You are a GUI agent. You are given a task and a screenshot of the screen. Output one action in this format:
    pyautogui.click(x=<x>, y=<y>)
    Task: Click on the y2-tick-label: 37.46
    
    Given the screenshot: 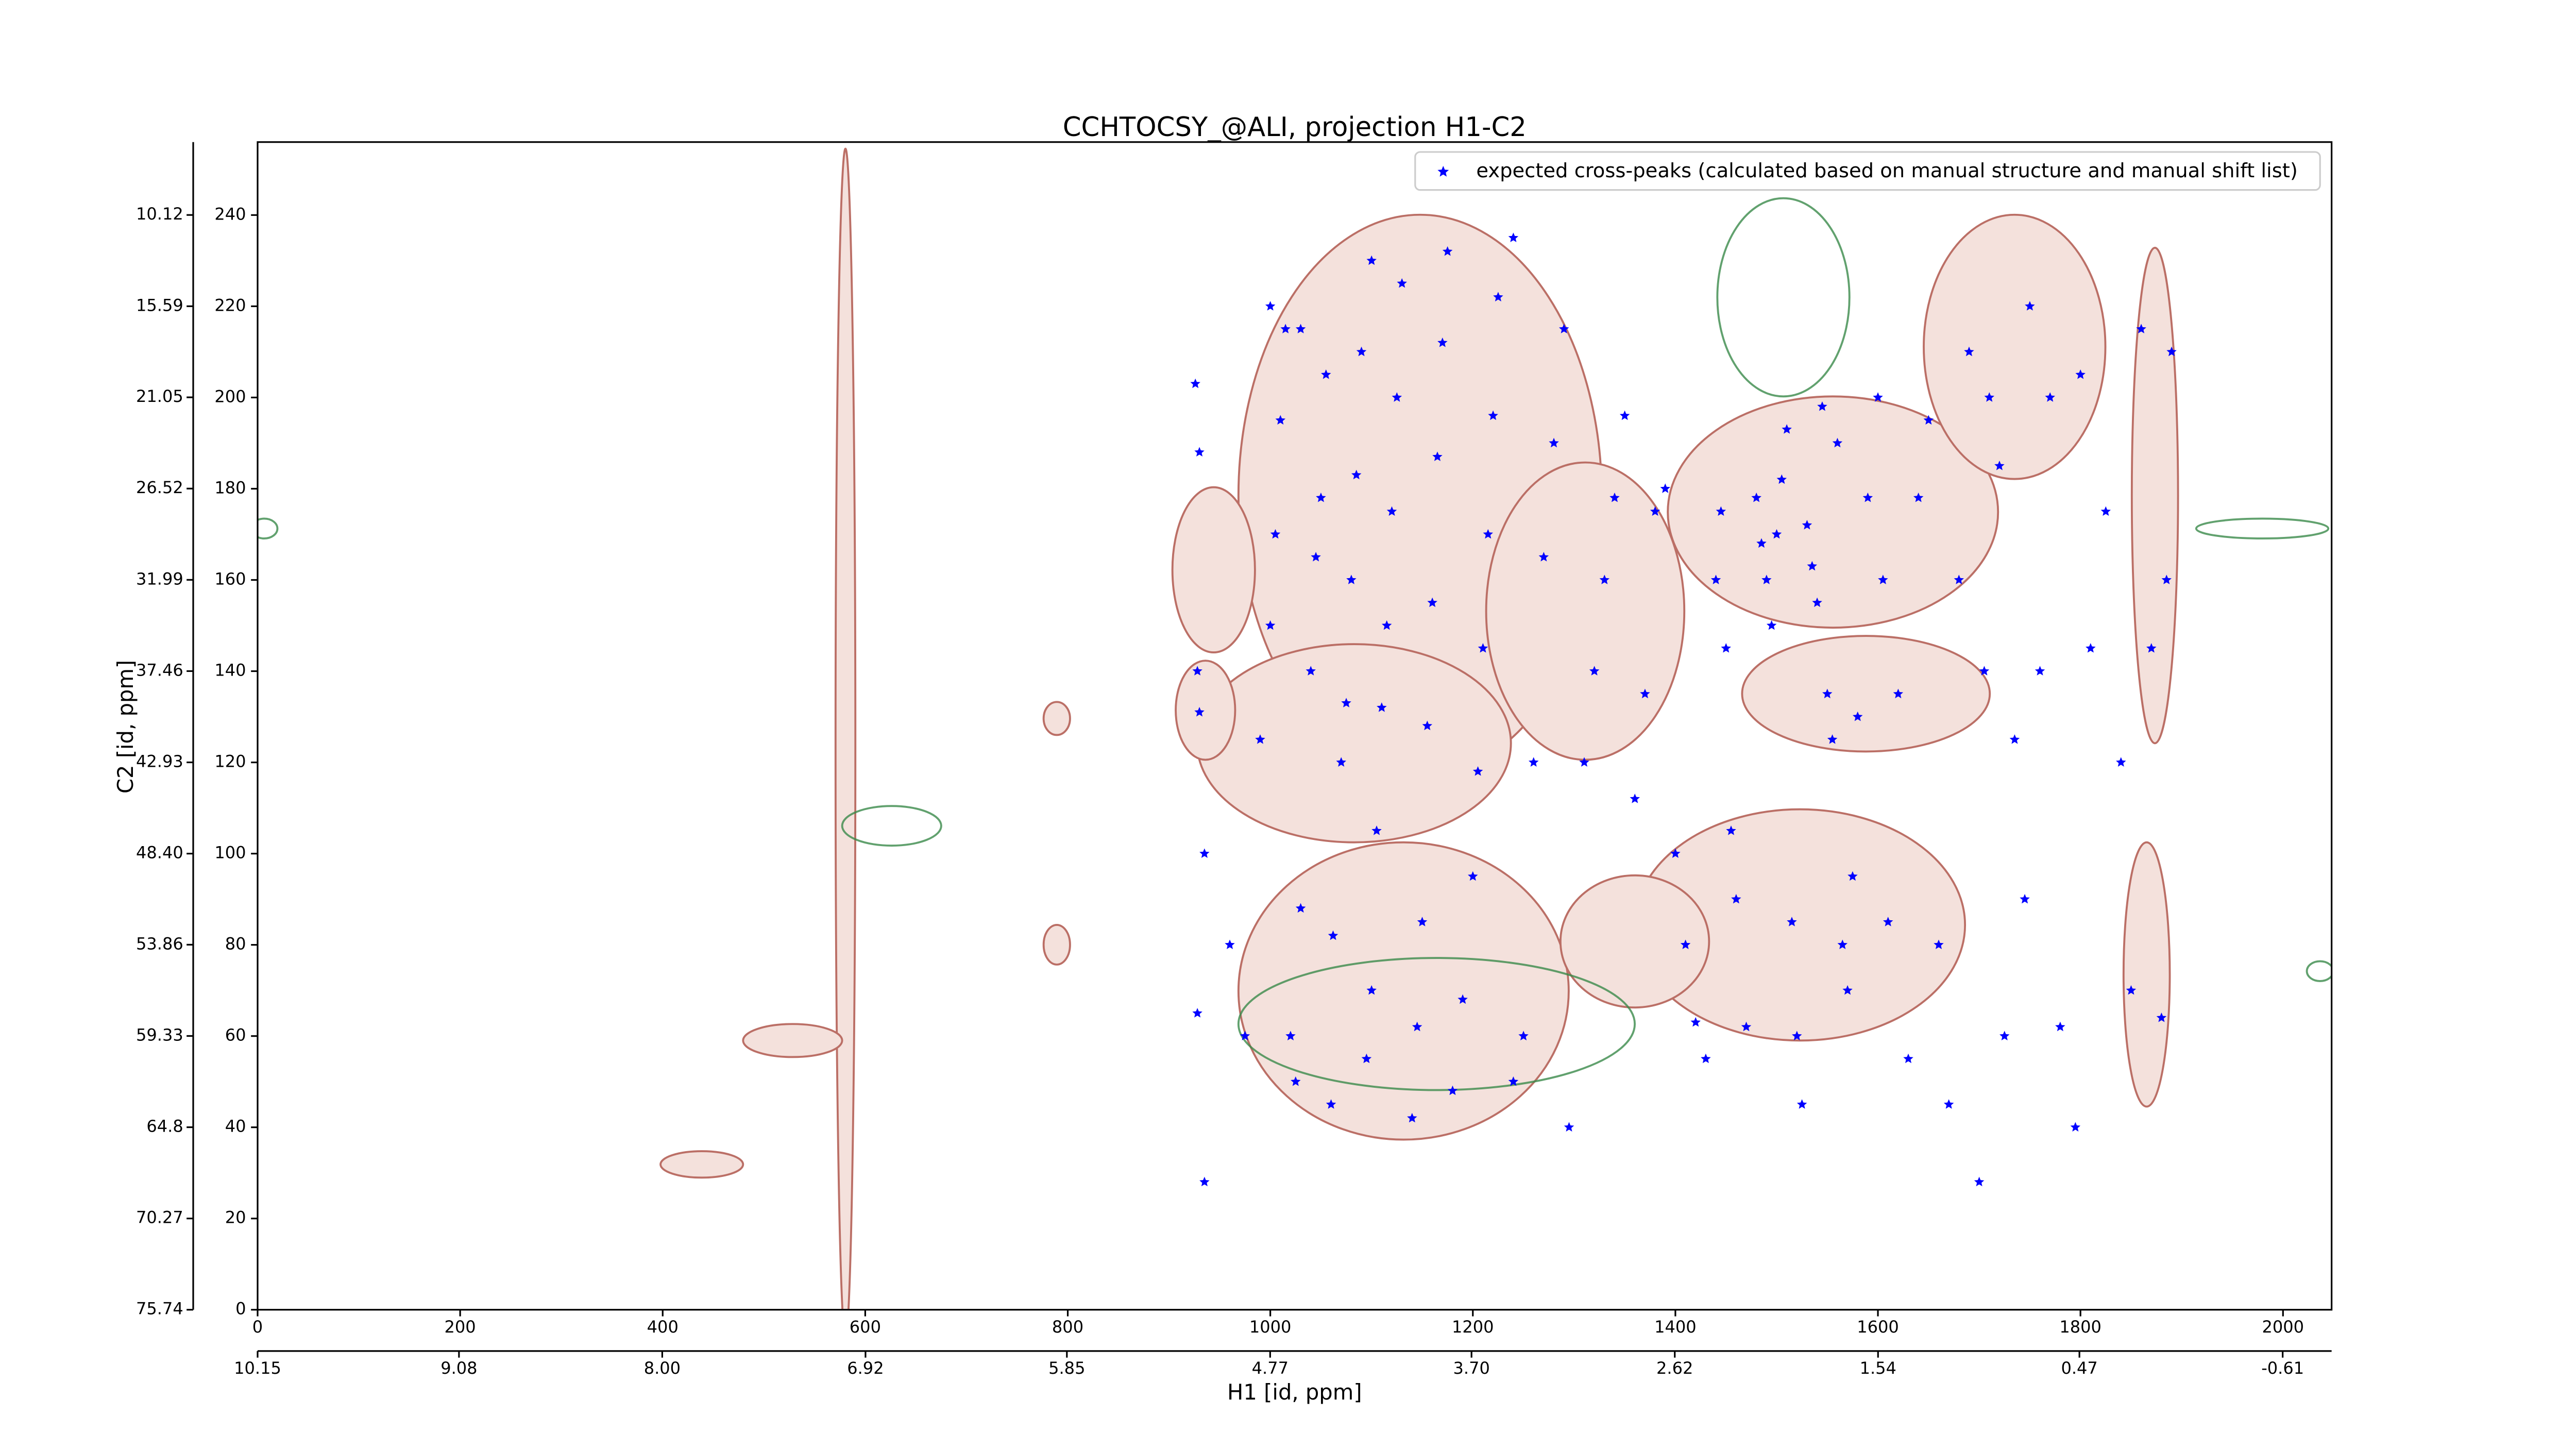 What is the action you would take?
    pyautogui.click(x=159, y=670)
    